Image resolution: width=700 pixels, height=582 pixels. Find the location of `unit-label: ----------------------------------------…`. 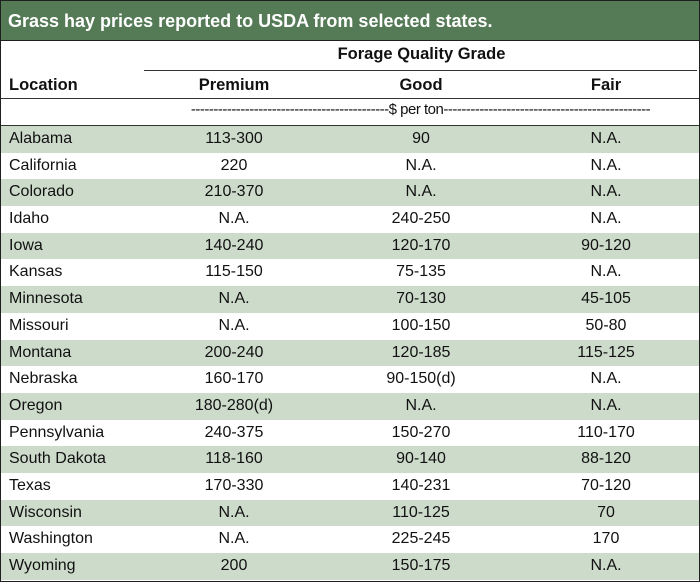

unit-label: ----------------------------------------… is located at coordinates (420, 109).